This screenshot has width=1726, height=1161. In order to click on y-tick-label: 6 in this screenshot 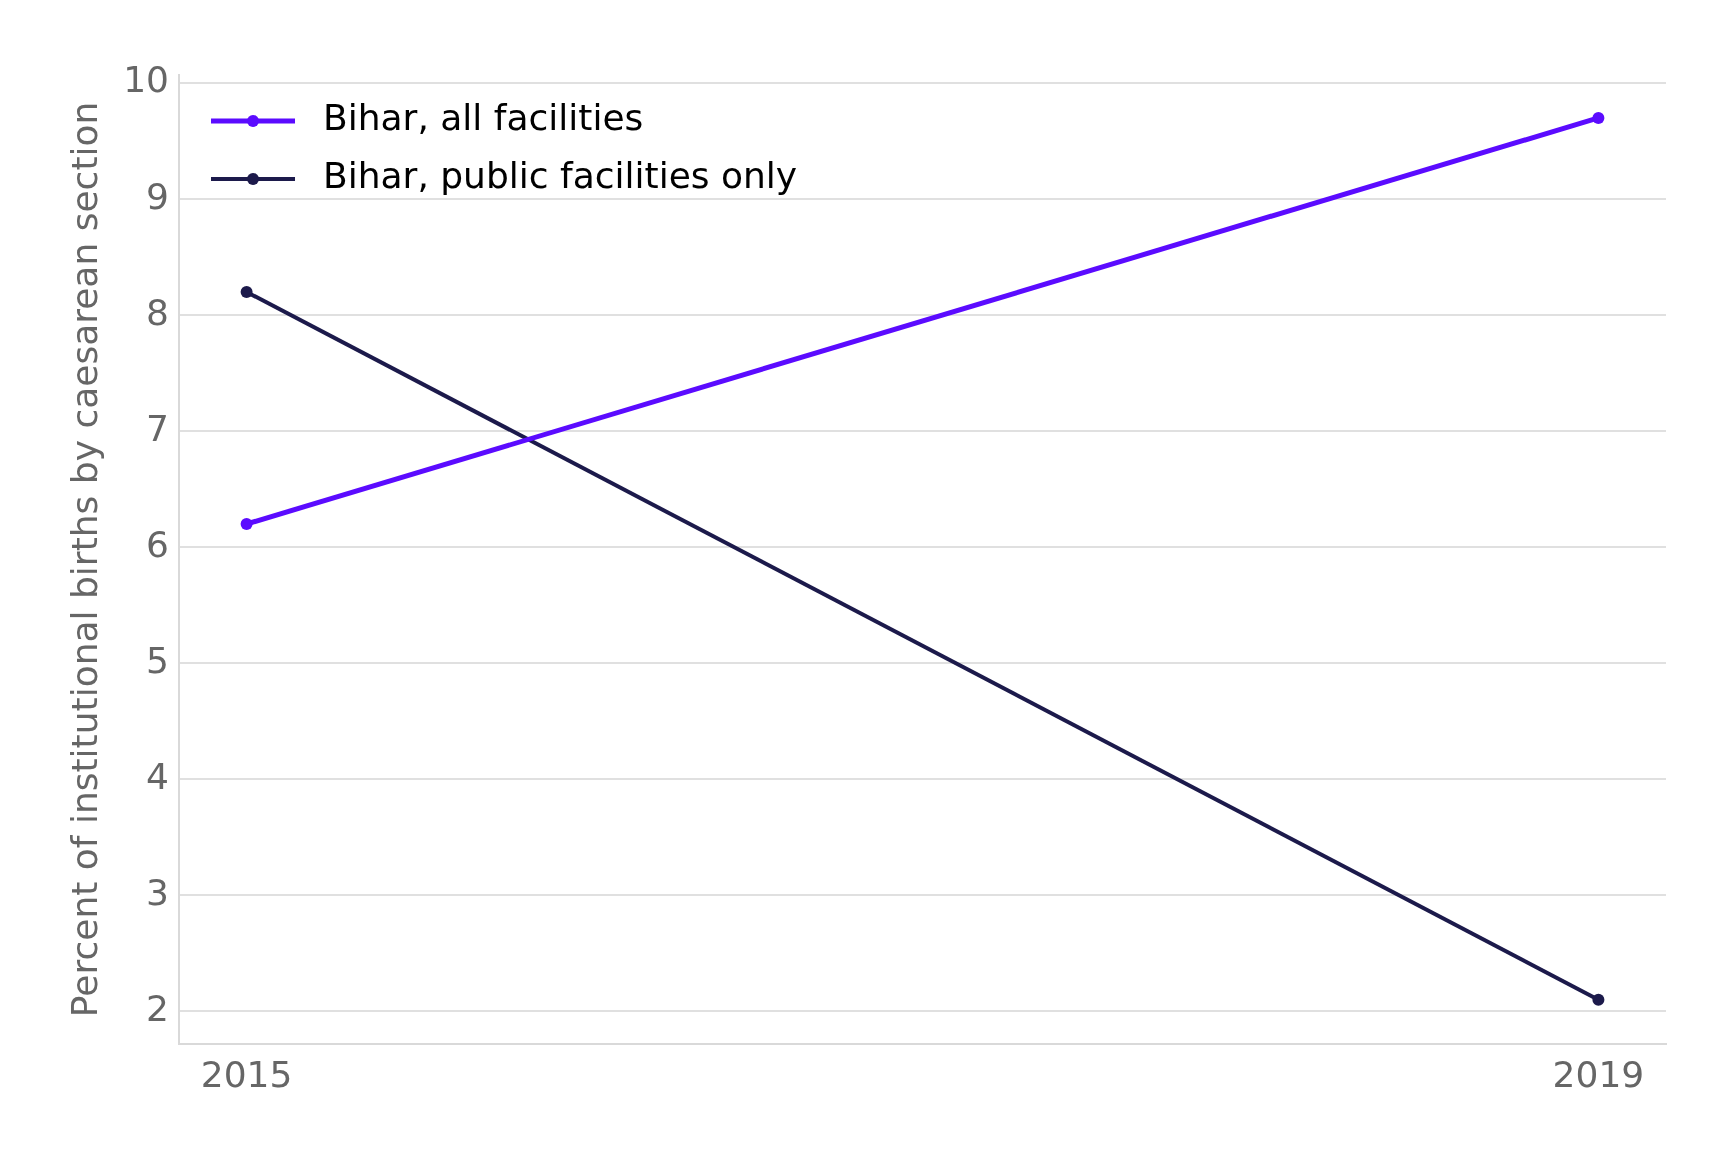, I will do `click(158, 544)`.